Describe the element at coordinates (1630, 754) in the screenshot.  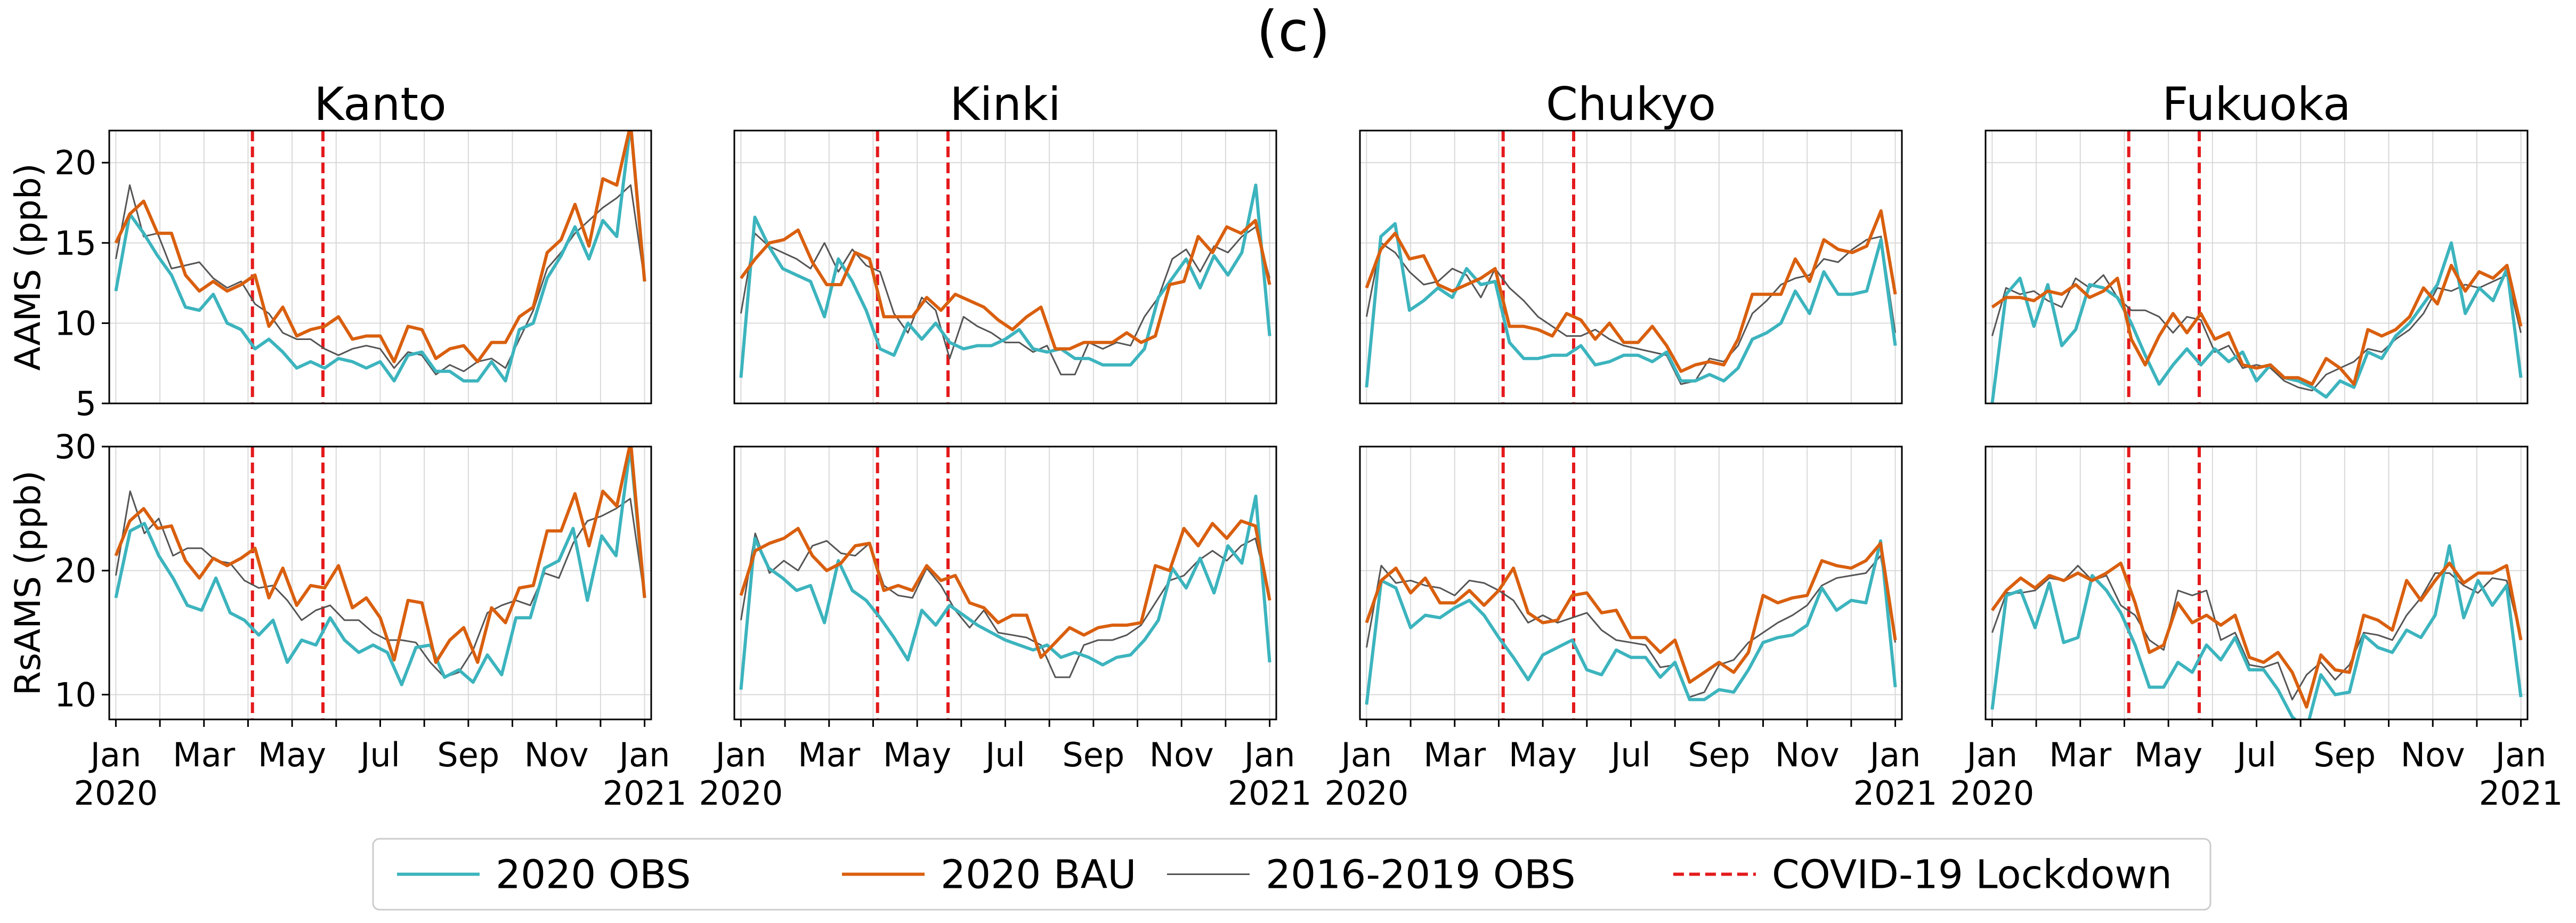
I see `panel-chukyo-rsams-ppb--xtick-label: Jul` at that location.